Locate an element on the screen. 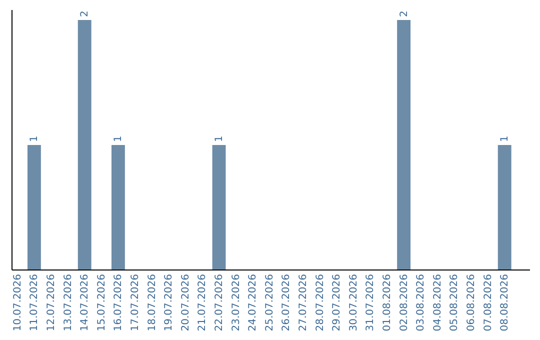 This screenshot has height=340, width=540. x-tick-label: 08.08.2026 is located at coordinates (505, 303).